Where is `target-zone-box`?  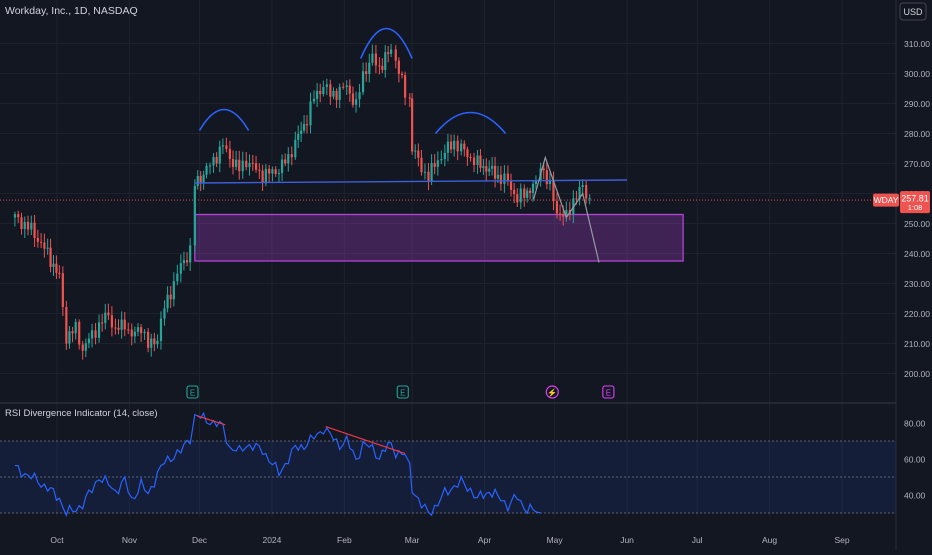 target-zone-box is located at coordinates (439, 237).